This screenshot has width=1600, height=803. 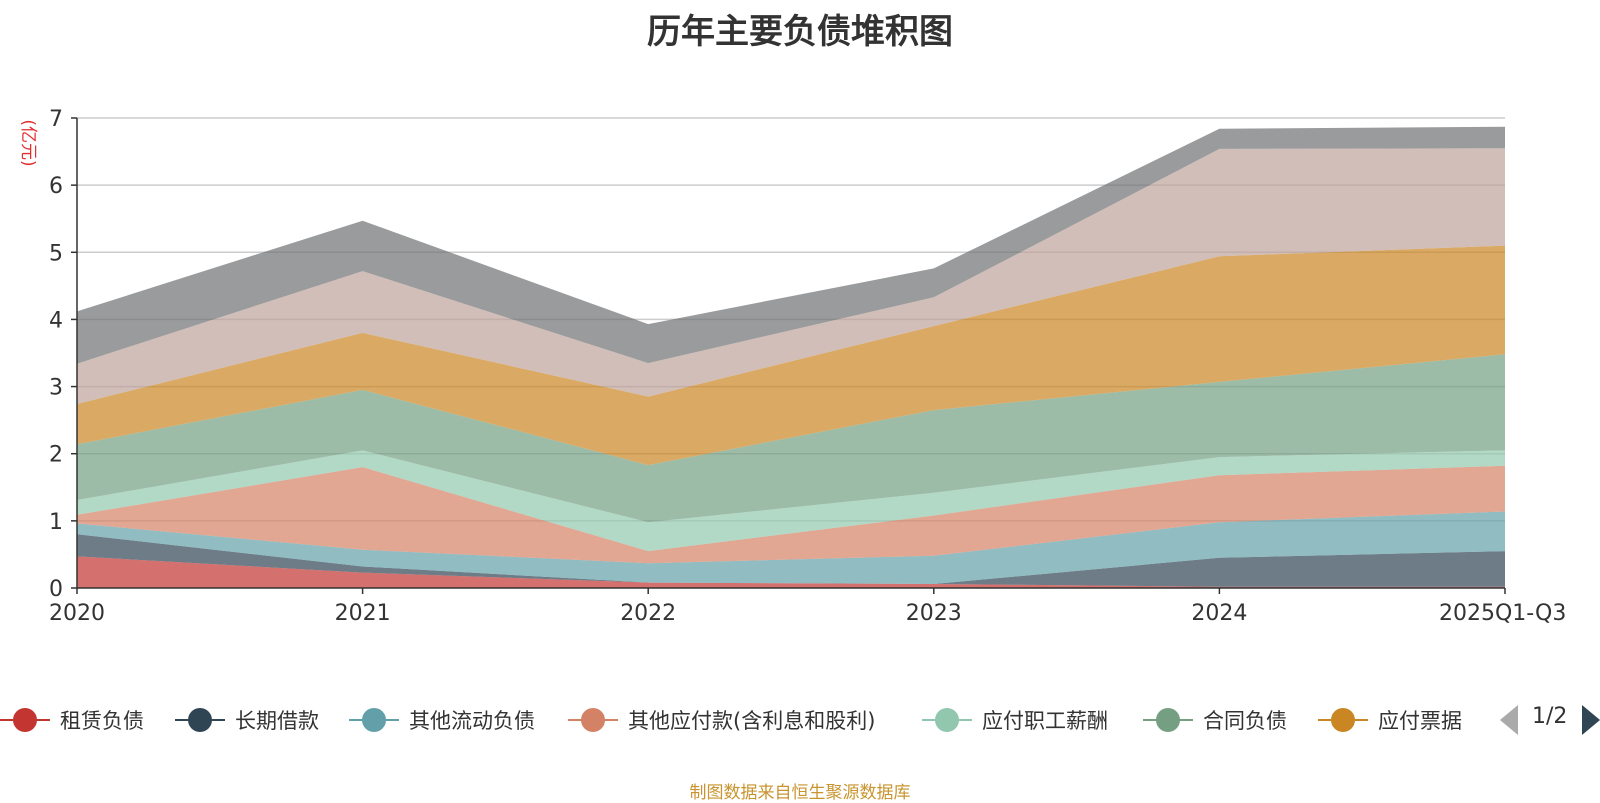 What do you see at coordinates (77, 613) in the screenshot?
I see `x-tick-label: 2020` at bounding box center [77, 613].